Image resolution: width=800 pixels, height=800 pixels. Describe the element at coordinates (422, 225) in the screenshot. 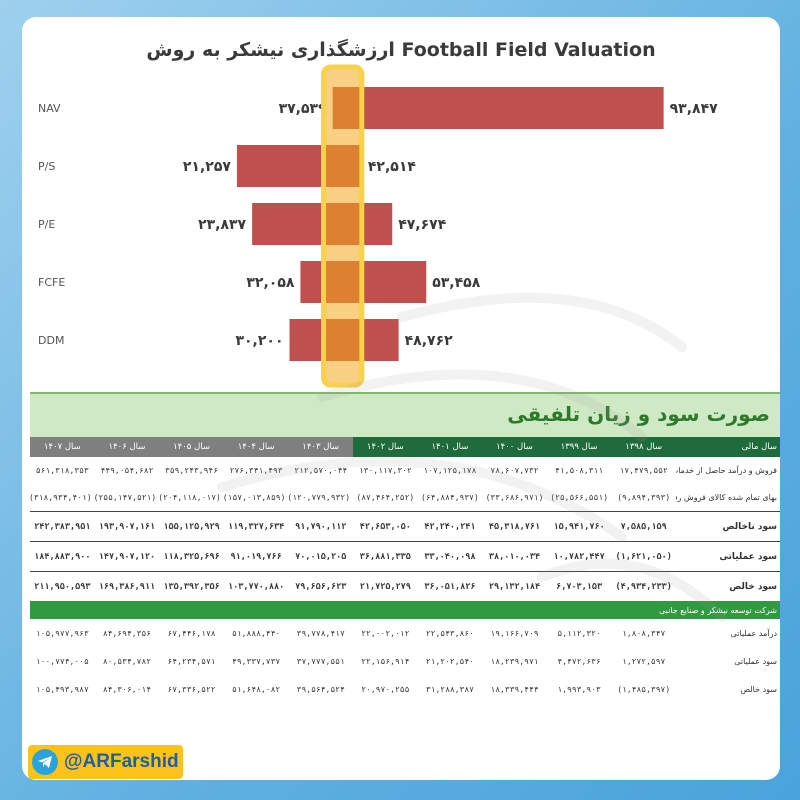

I see `high-value-label: ۴۷,۶۷۴` at that location.